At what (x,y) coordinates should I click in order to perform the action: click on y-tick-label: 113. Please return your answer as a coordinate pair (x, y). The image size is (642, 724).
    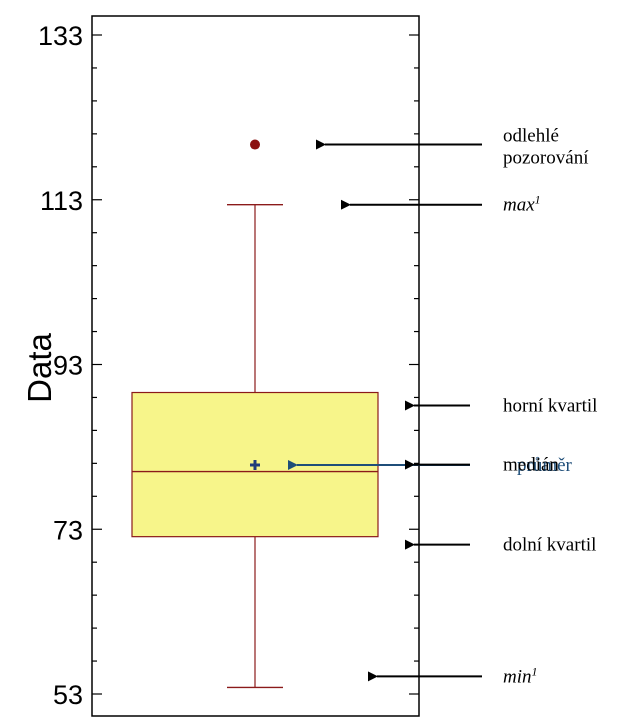
    Looking at the image, I should click on (61, 201).